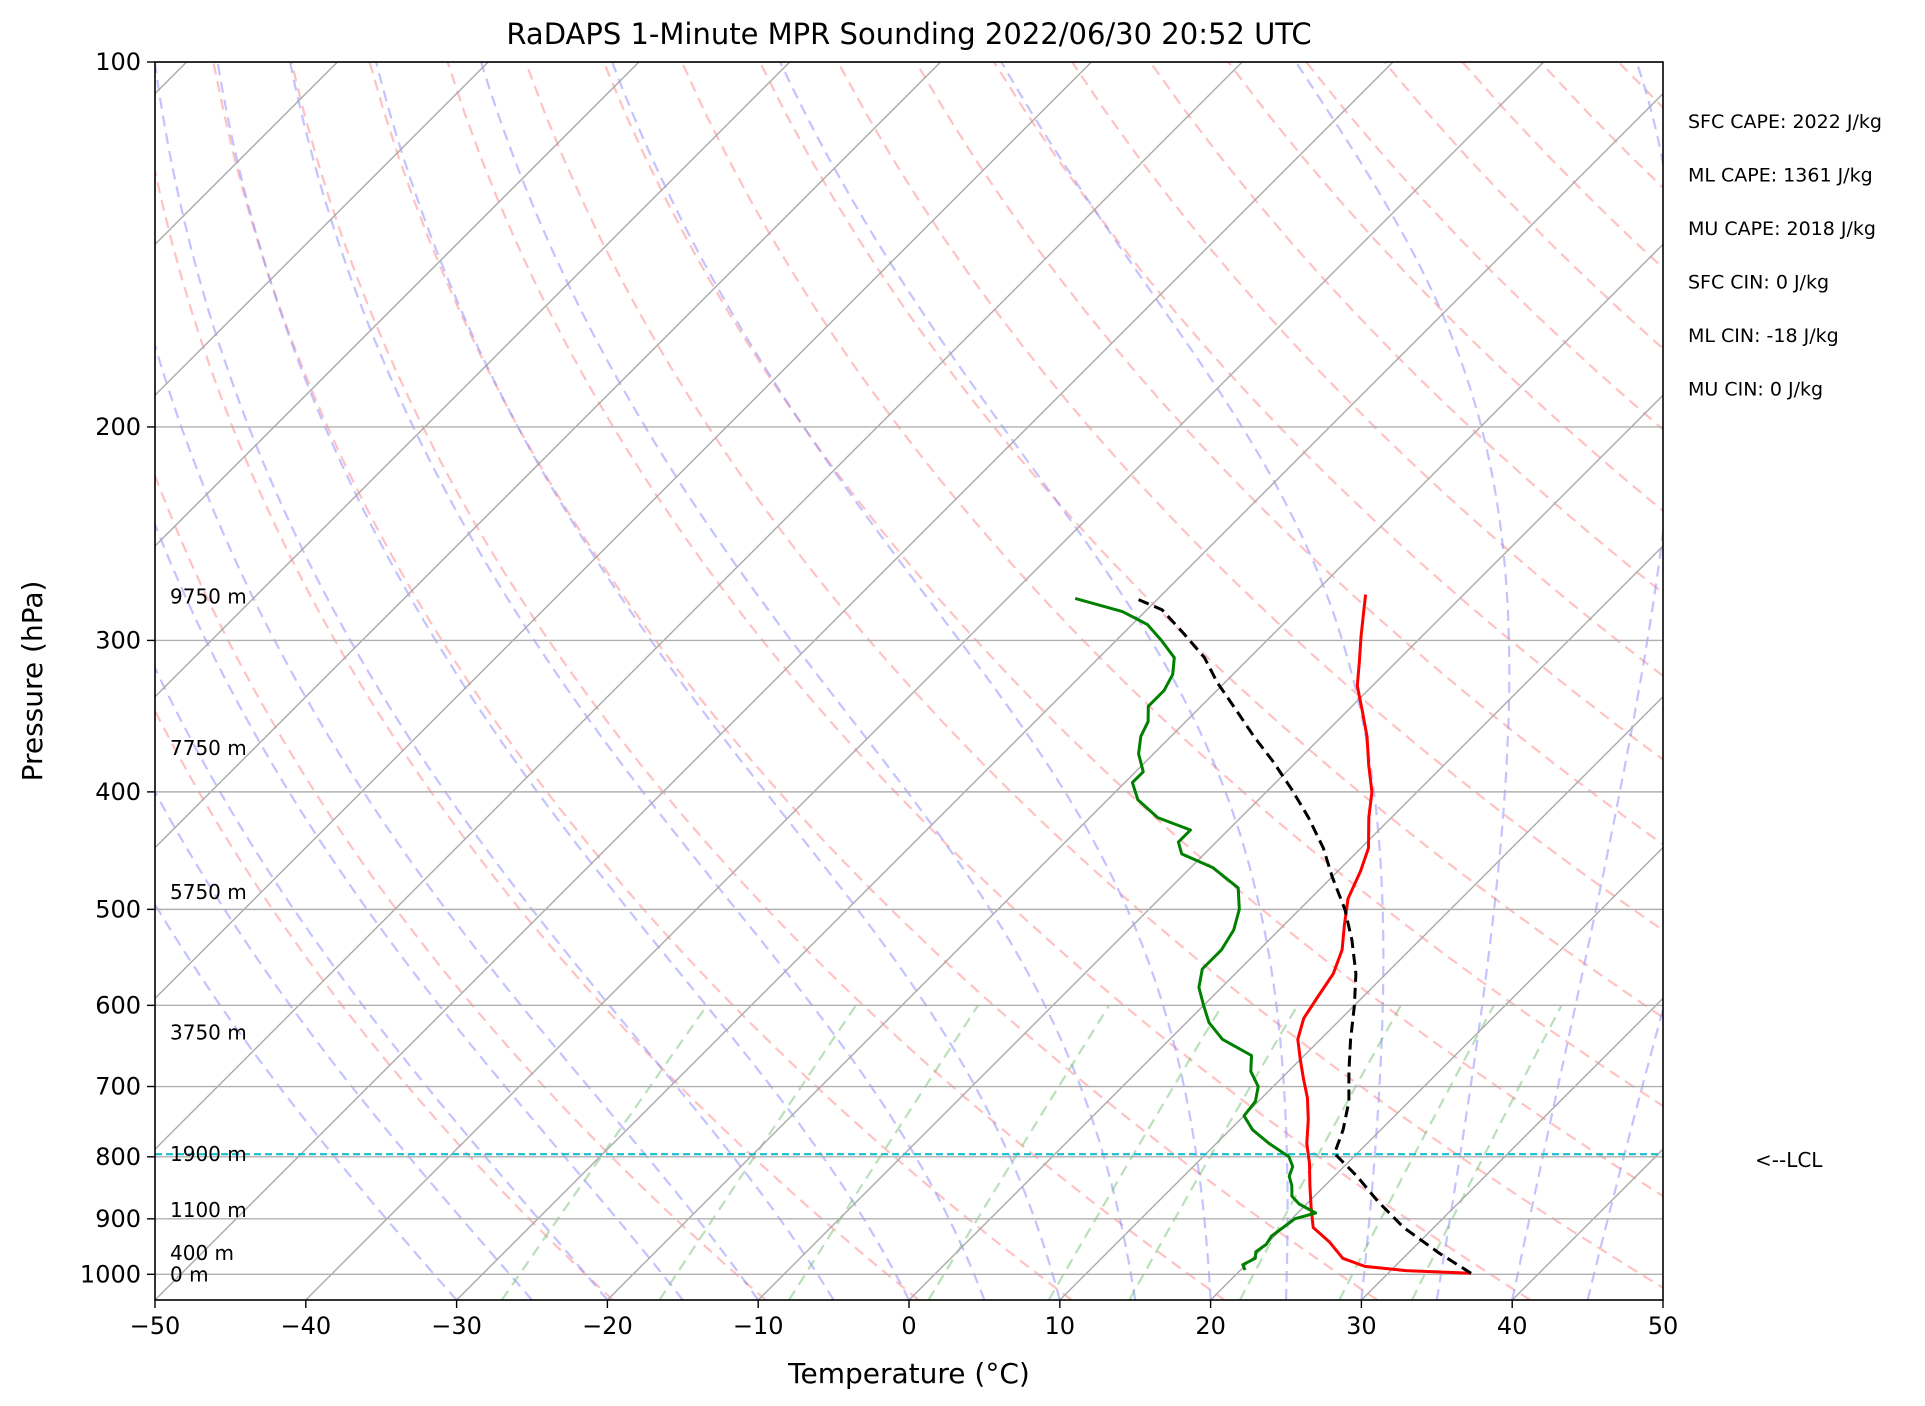  Describe the element at coordinates (118, 62) in the screenshot. I see `y-tick-label: 100` at that location.